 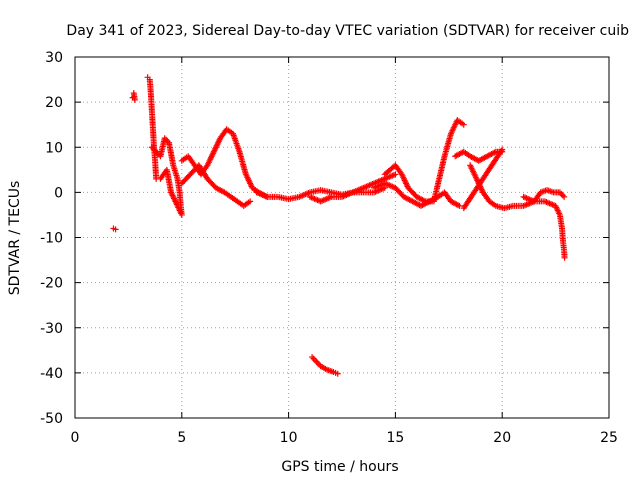 I want to click on x-tick-label: 25, so click(x=609, y=438).